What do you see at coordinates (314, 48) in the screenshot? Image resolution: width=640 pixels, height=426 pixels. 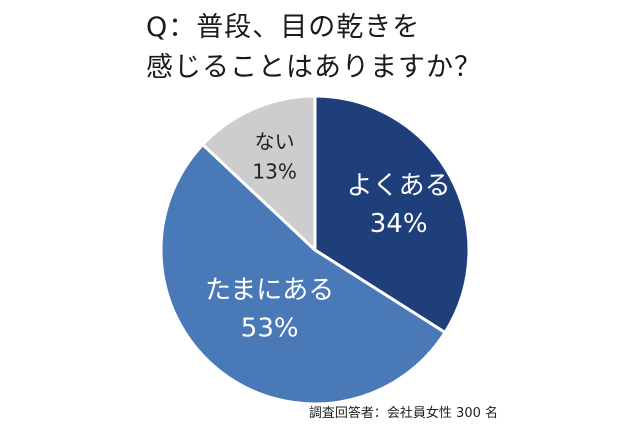 I see `chart-title: Q：普段、目の乾きを 感じることはありますか？` at bounding box center [314, 48].